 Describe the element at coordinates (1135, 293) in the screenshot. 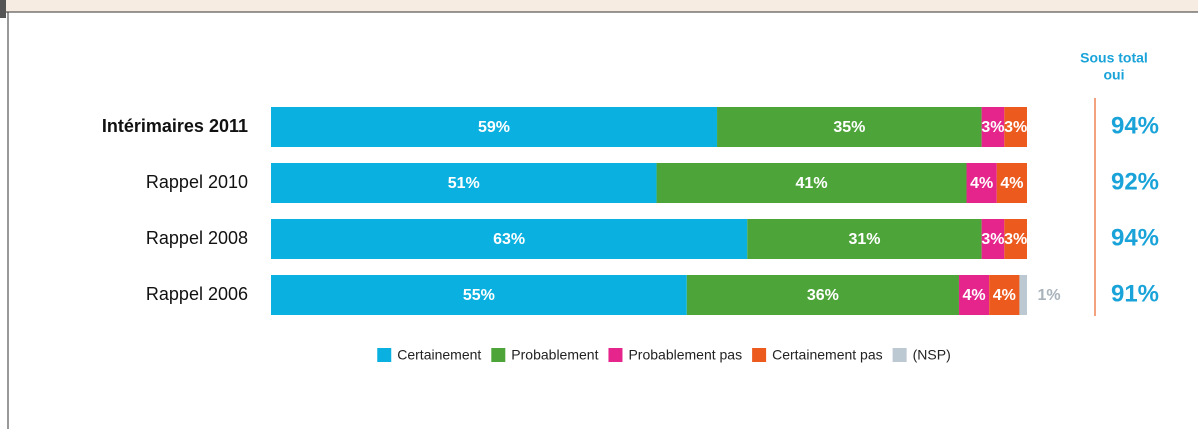

I see `total-label: 91%` at that location.